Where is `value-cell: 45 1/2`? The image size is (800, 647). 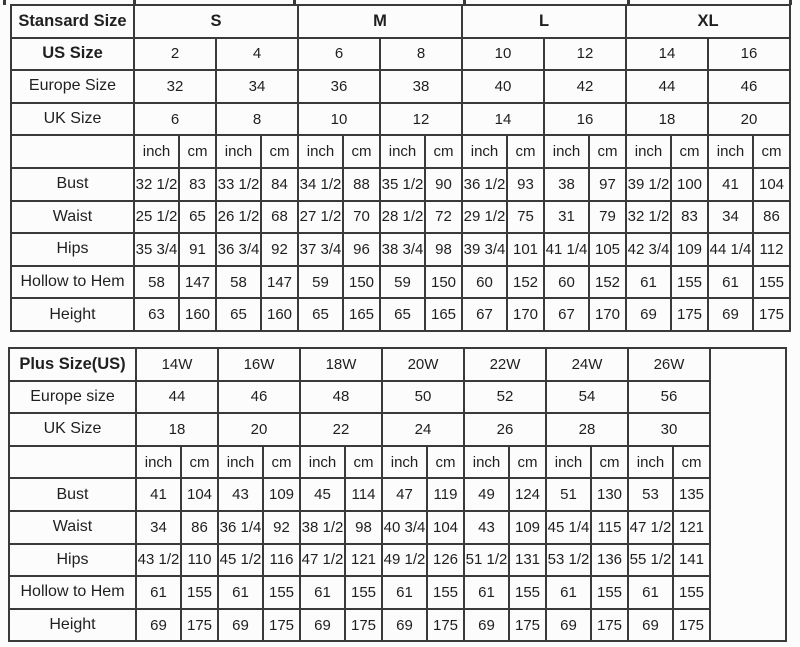
value-cell: 45 1/2 is located at coordinates (240, 560).